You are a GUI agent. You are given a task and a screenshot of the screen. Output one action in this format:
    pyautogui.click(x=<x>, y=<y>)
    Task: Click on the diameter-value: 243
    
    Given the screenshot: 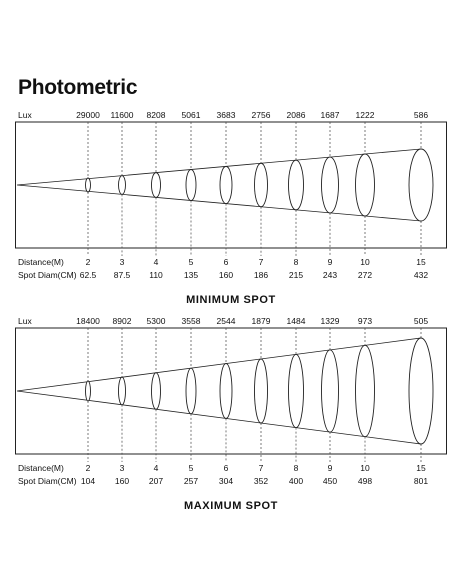 What is the action you would take?
    pyautogui.click(x=330, y=275)
    